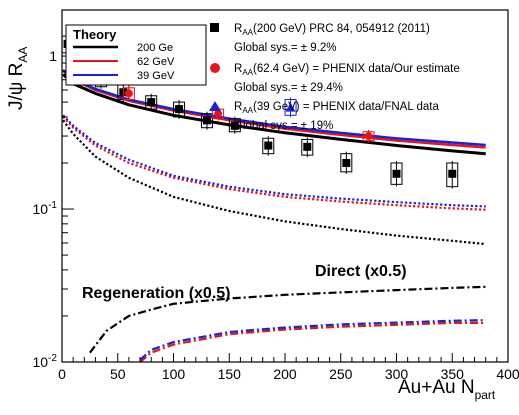 Image resolution: width=519 pixels, height=415 pixels. I want to click on data-legend-entry-200: RAA(200 GeV) PRC 84, 054912 (2011), so click(332, 30).